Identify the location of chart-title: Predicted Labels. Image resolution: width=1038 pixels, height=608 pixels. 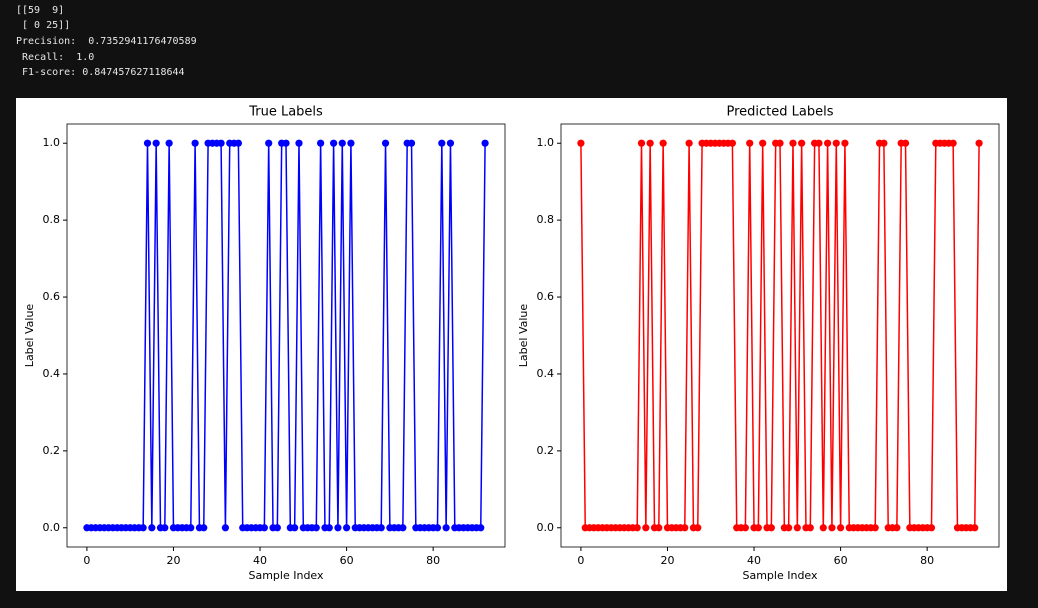
(779, 112).